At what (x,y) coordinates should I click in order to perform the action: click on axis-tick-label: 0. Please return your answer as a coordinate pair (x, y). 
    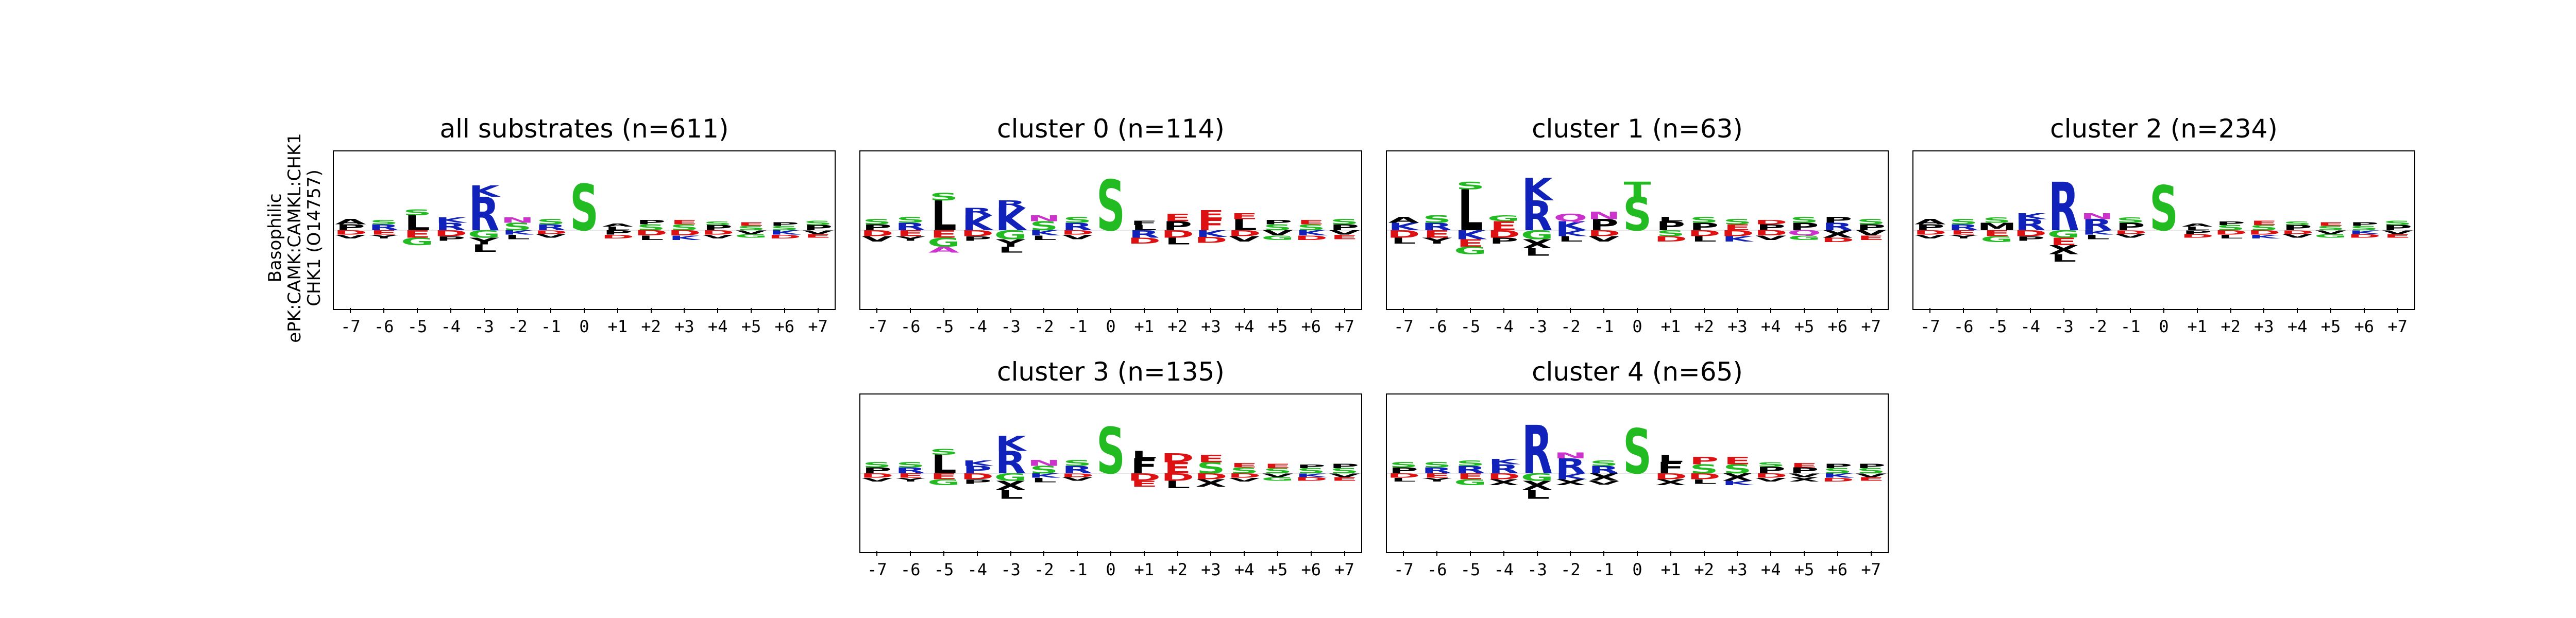
    Looking at the image, I should click on (1111, 569).